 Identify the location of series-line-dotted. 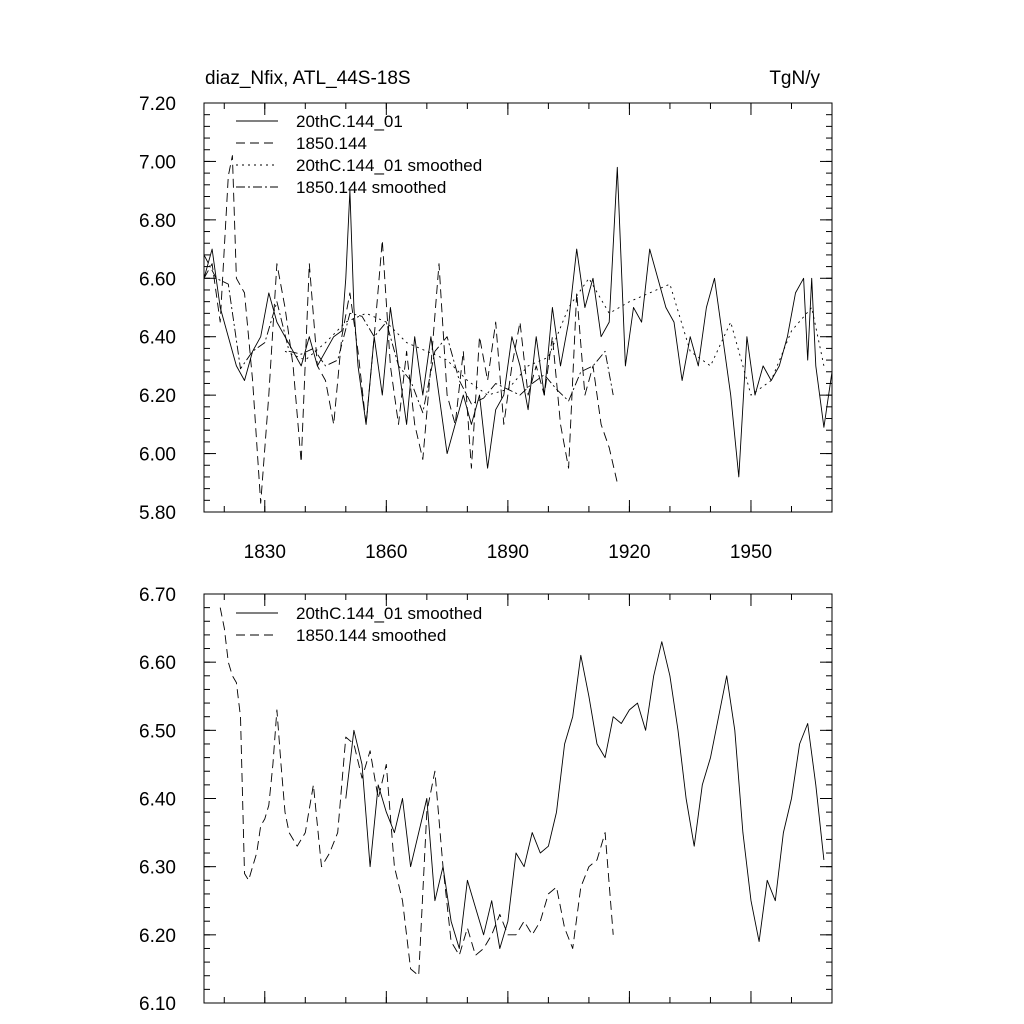
(554, 336).